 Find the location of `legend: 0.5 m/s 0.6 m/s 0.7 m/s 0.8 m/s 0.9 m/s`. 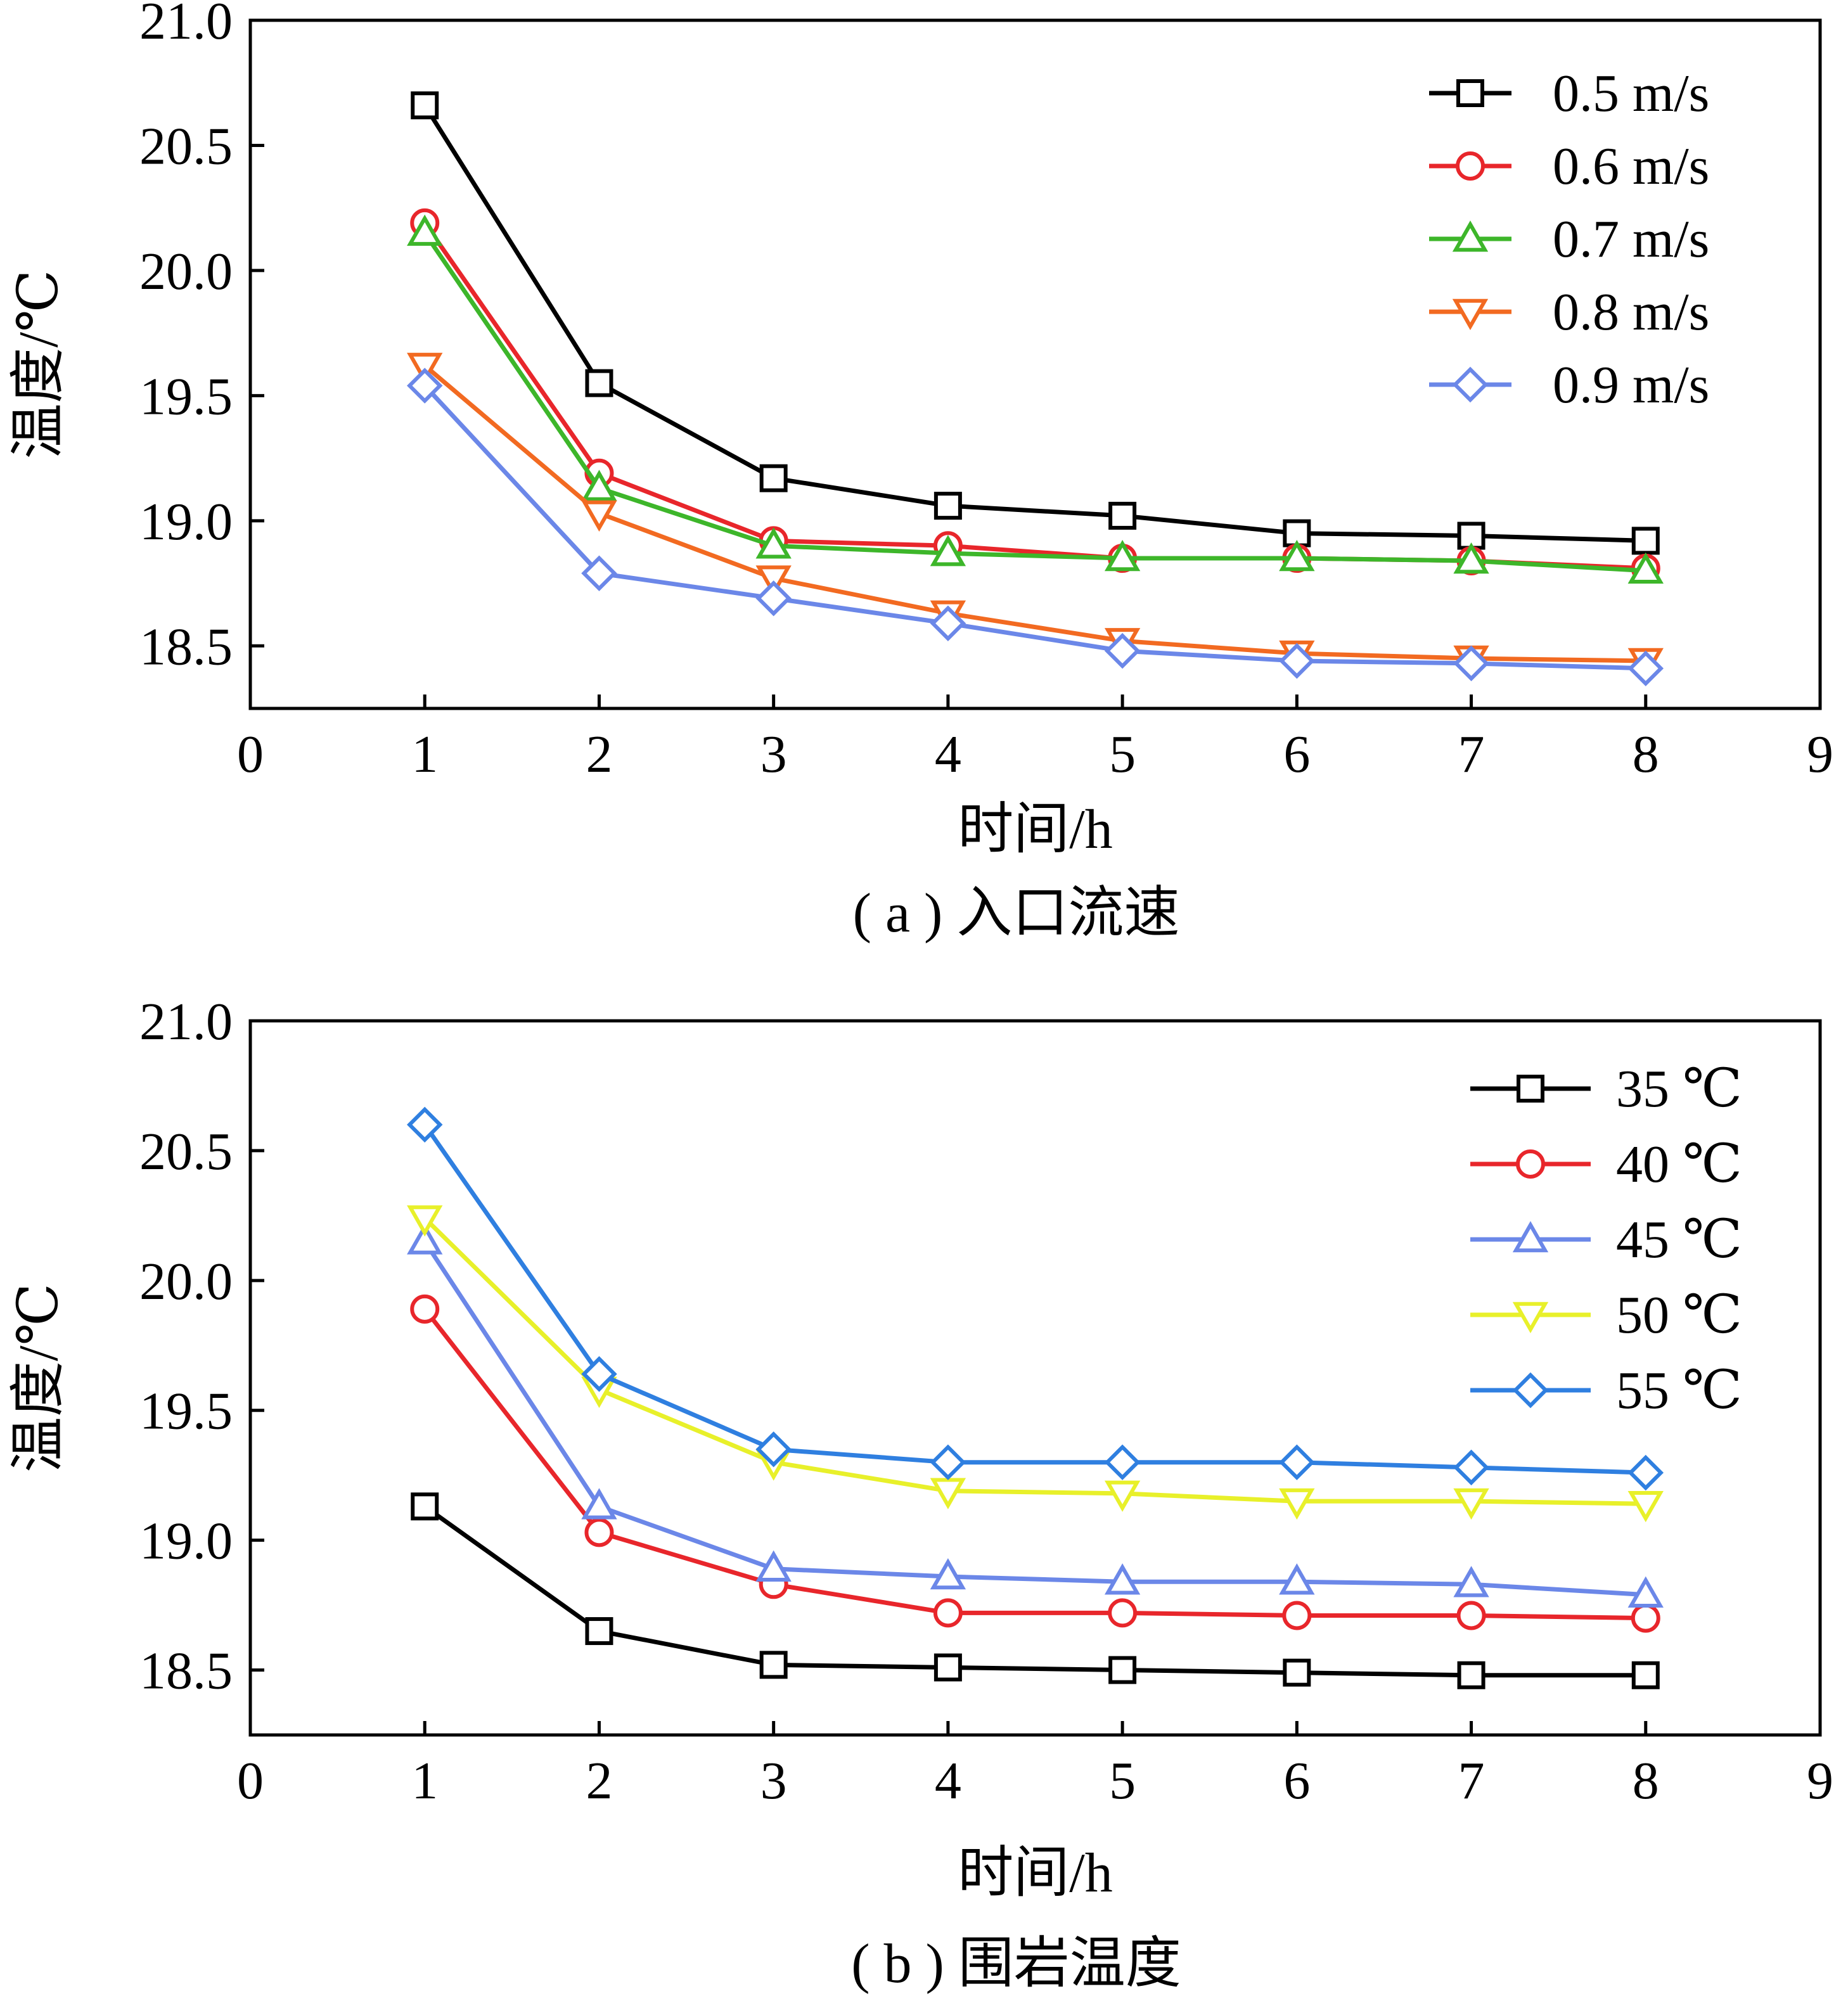

legend: 0.5 m/s 0.6 m/s 0.7 m/s 0.8 m/s 0.9 m/s is located at coordinates (1569, 239).